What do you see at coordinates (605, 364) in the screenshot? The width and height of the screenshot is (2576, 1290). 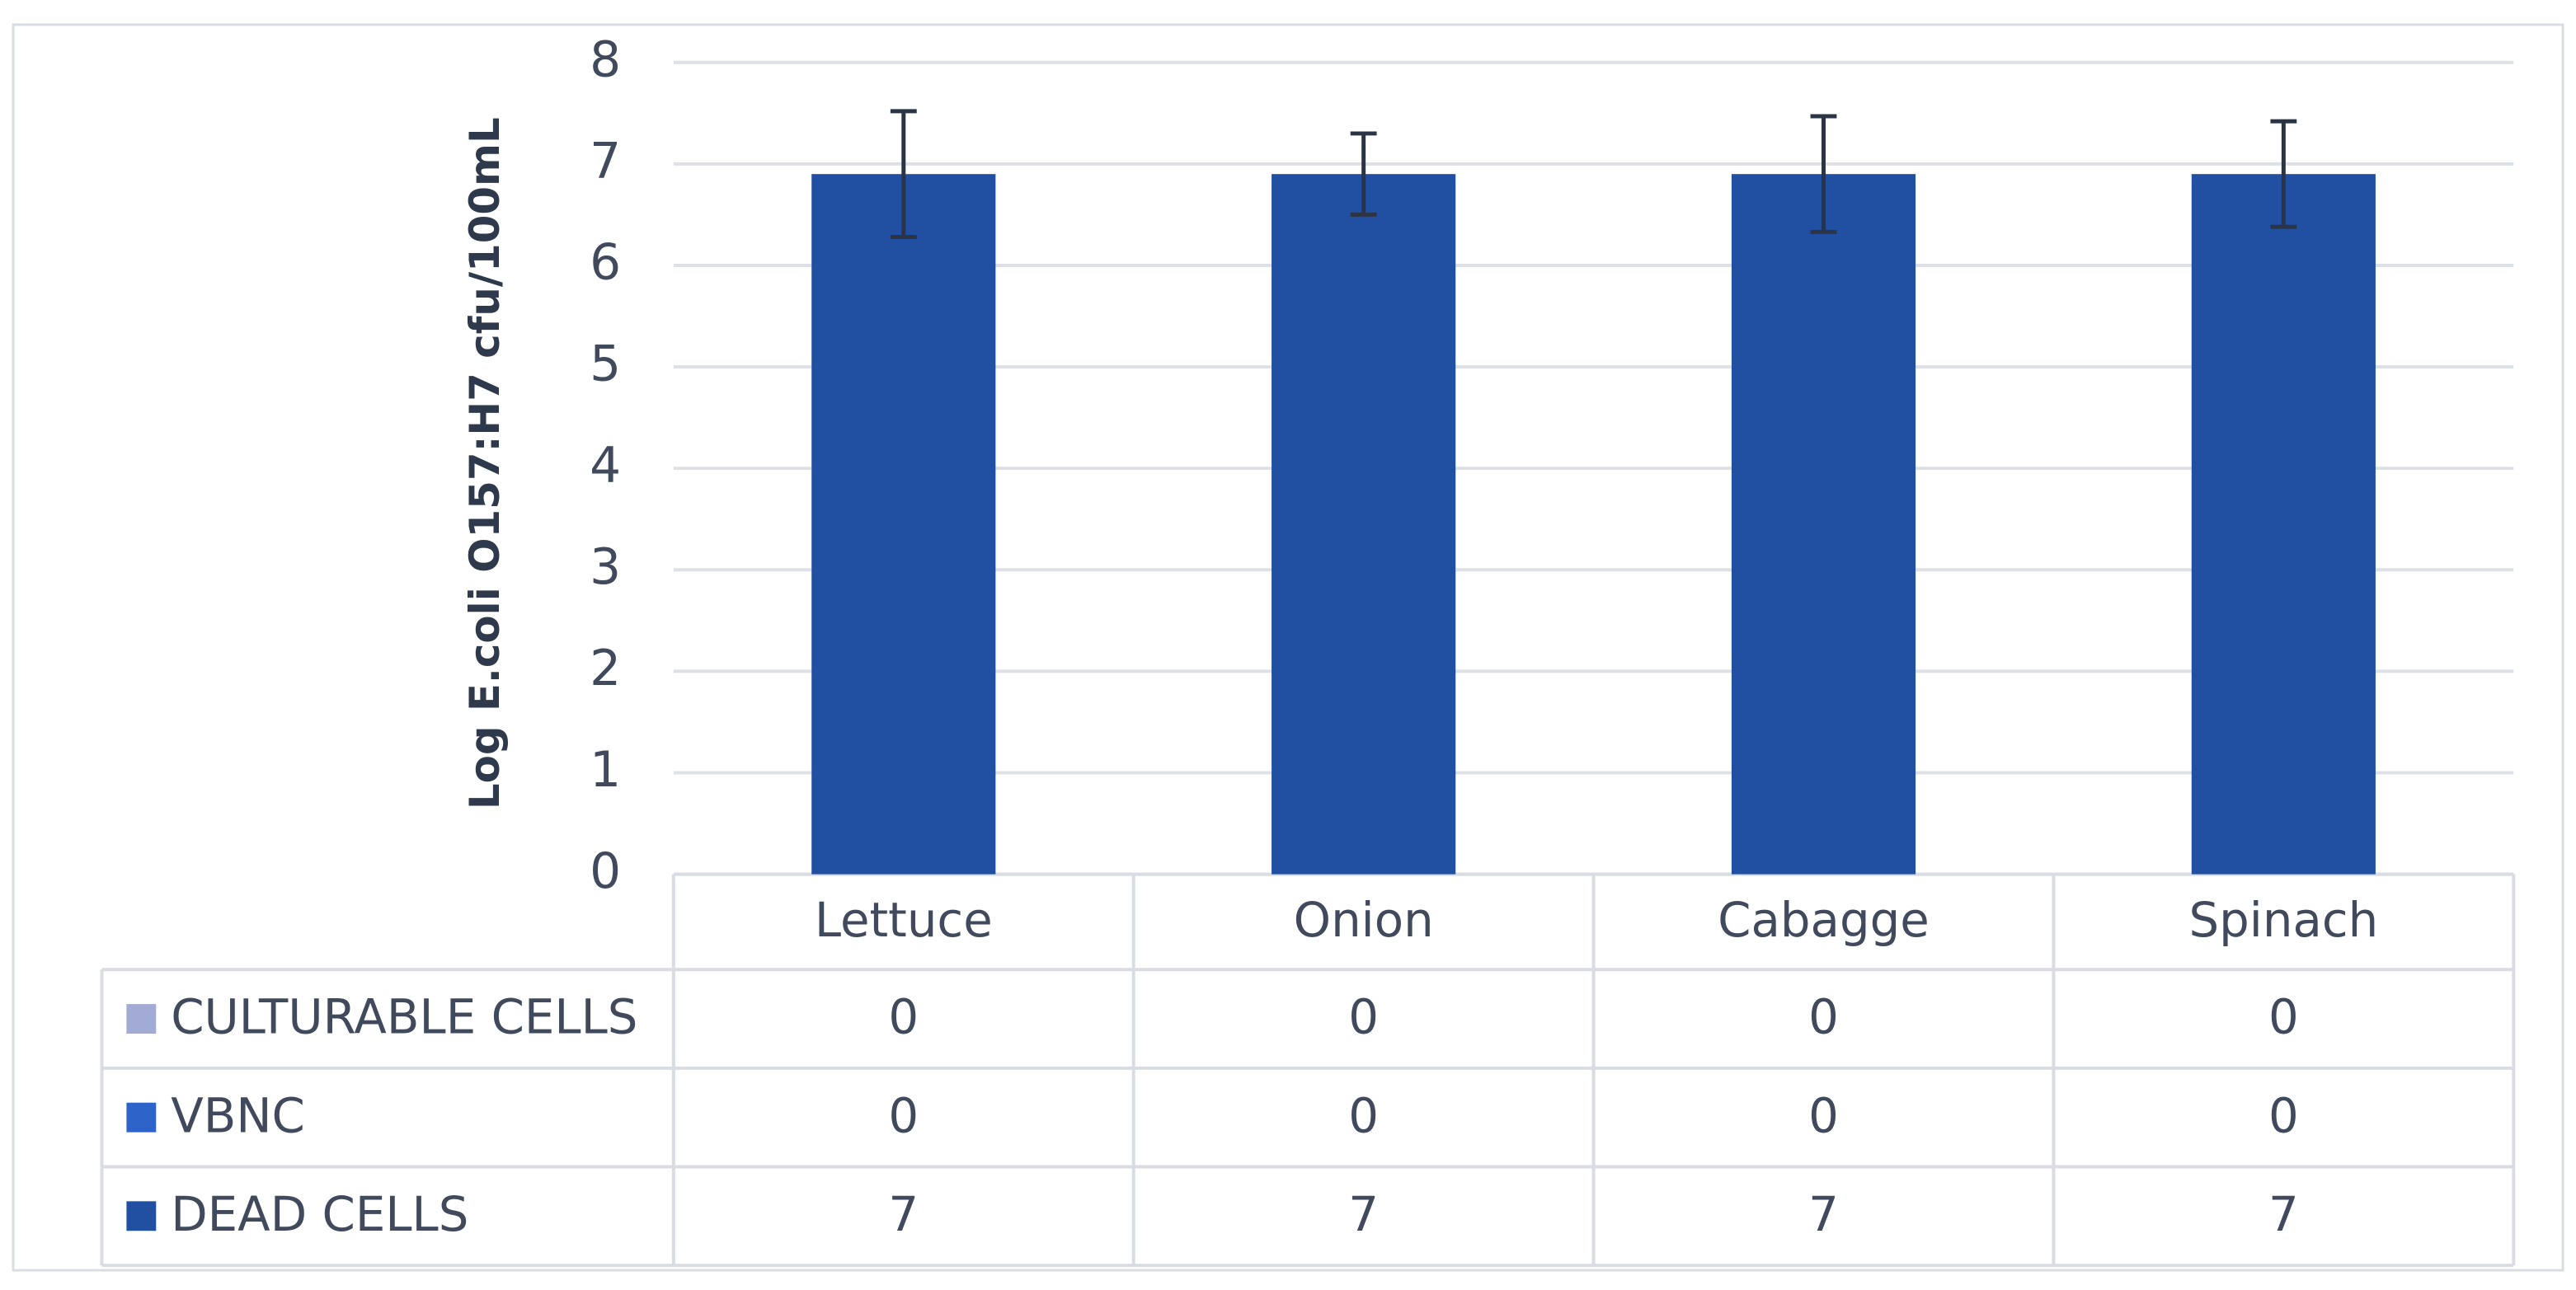 I see `y-tick-label: 5` at bounding box center [605, 364].